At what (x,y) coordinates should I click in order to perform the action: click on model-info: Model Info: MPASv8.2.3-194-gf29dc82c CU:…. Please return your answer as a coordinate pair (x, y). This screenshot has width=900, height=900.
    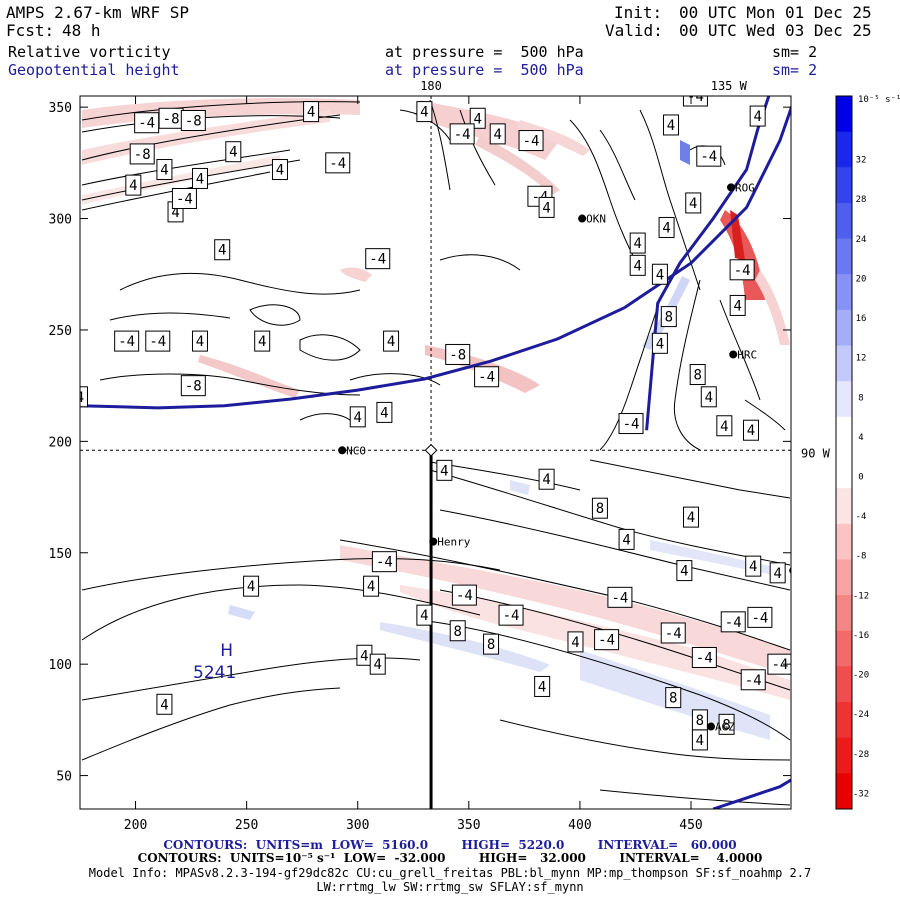
    Looking at the image, I should click on (450, 873).